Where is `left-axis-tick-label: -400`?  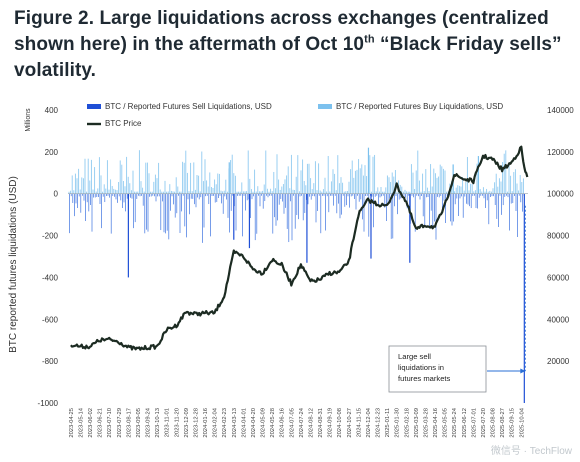 left-axis-tick-label: -400 is located at coordinates (50, 277).